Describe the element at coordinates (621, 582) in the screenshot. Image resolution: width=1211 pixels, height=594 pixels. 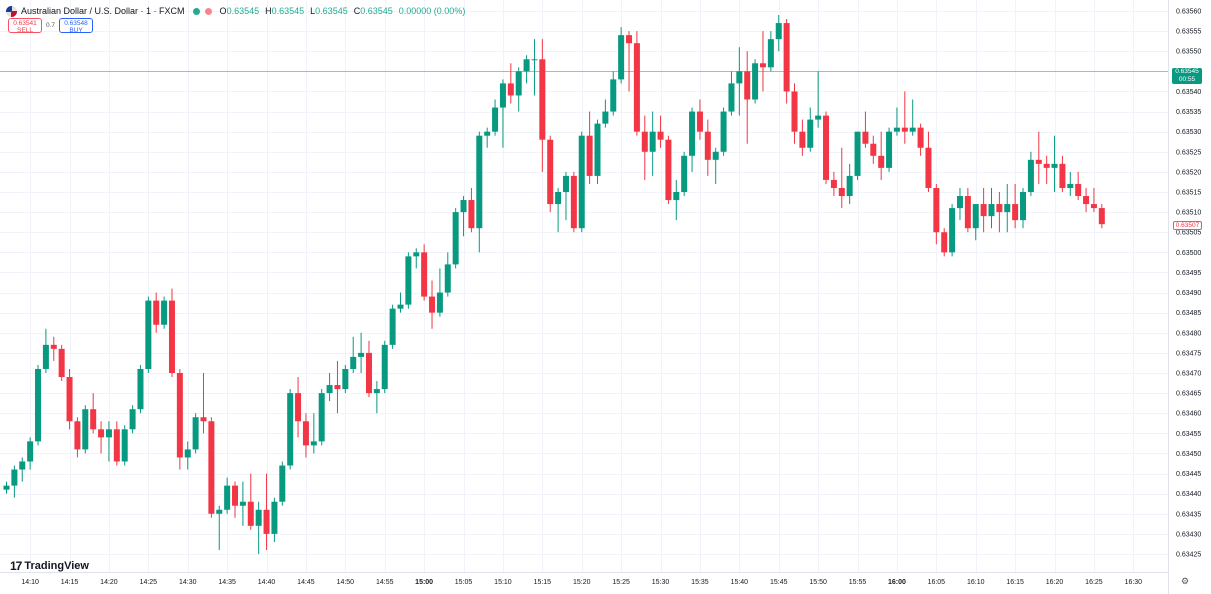
I see `time-tick-label: 15:25` at that location.